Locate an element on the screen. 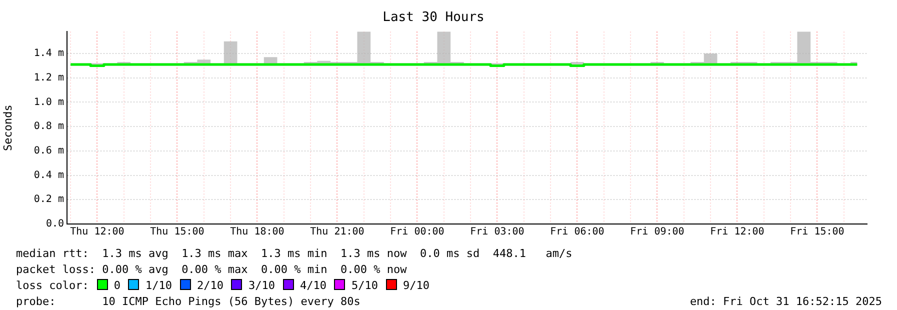 The image size is (897, 310). x-tick-label: Fri 15:00 is located at coordinates (817, 232).